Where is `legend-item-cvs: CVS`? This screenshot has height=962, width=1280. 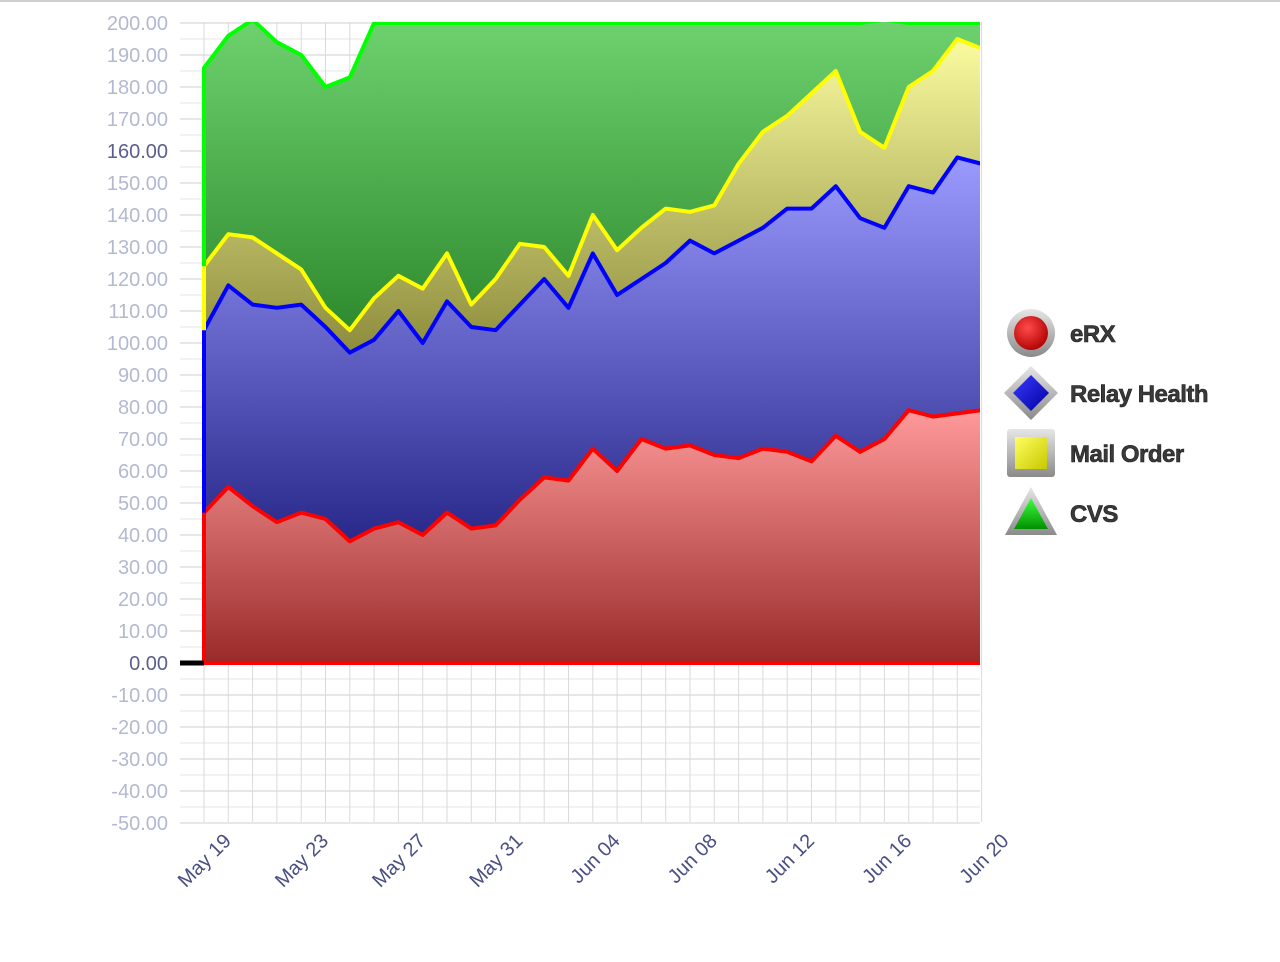
legend-item-cvs: CVS is located at coordinates (1062, 511).